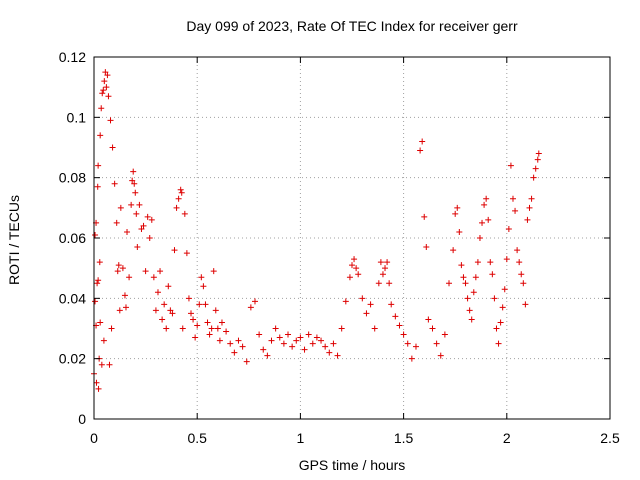  Describe the element at coordinates (72, 359) in the screenshot. I see `y-tick-label: 0.02` at that location.